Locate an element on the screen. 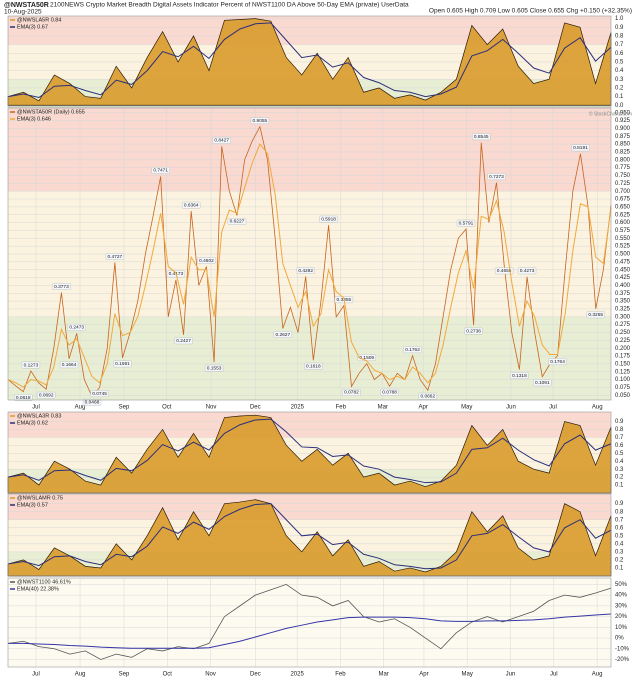 This screenshot has height=679, width=640. value-label: 0.9055 is located at coordinates (260, 121).